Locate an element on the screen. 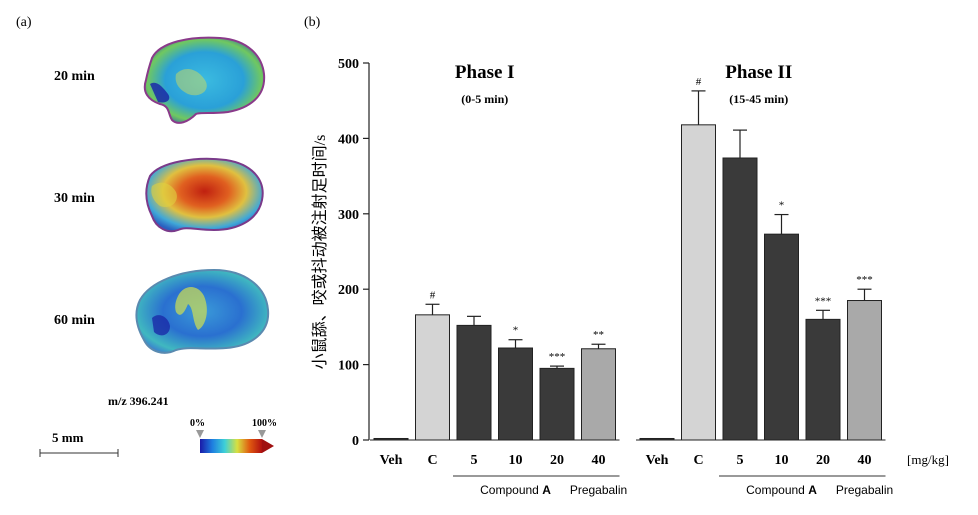 The width and height of the screenshot is (978, 515). y-tick-label: 0 is located at coordinates (355, 441).